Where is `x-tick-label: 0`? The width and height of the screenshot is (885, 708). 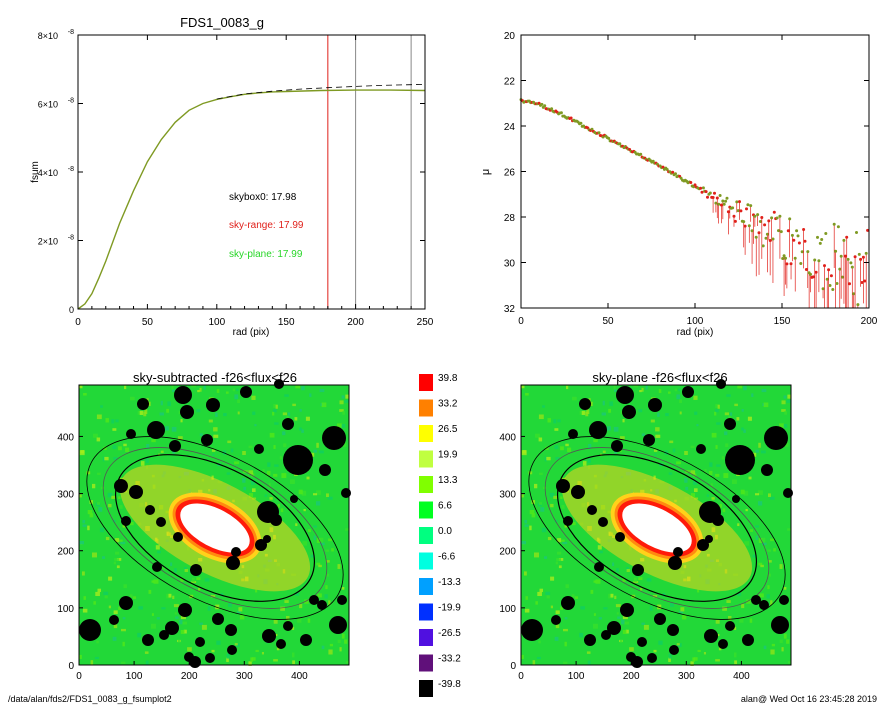
x-tick-label: 0 is located at coordinates (521, 676).